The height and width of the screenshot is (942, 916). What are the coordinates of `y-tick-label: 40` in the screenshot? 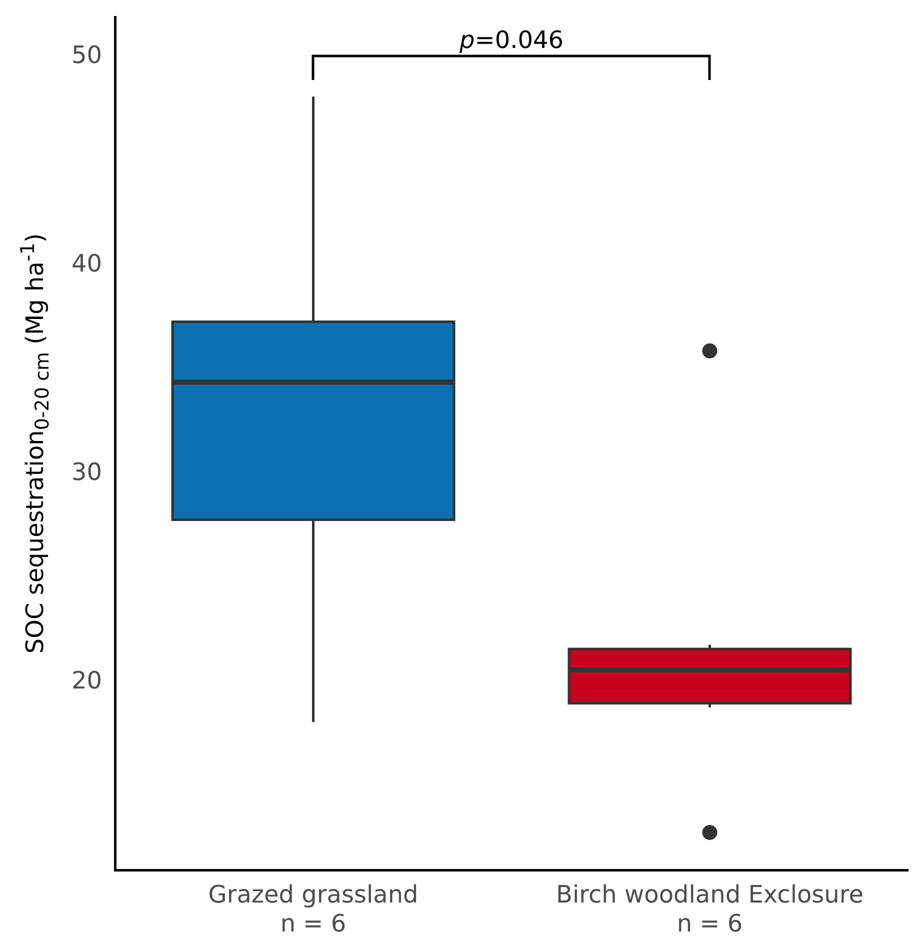 It's located at (86, 264).